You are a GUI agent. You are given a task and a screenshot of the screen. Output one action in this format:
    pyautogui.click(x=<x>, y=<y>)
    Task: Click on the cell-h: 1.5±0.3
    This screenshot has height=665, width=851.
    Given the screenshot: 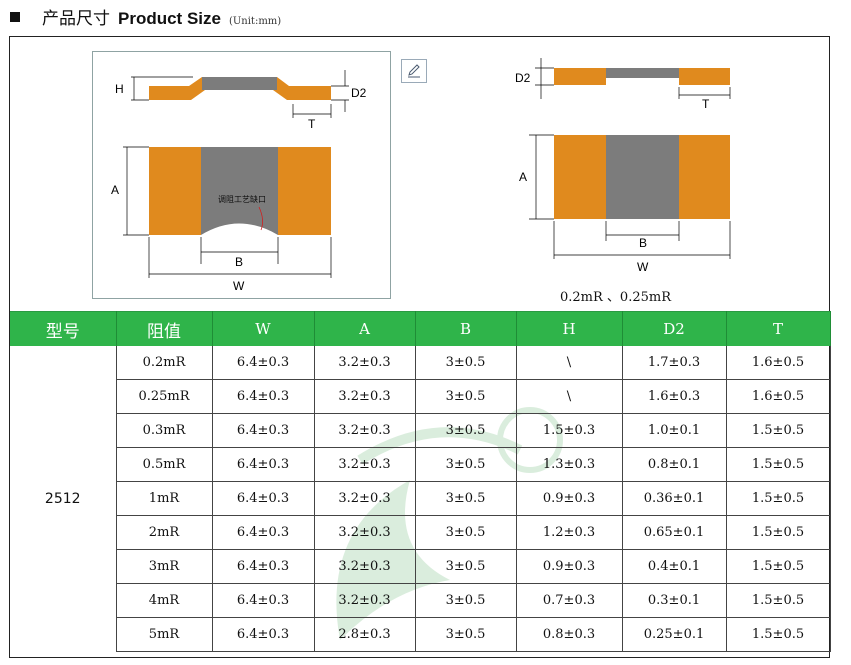 What is the action you would take?
    pyautogui.click(x=569, y=430)
    